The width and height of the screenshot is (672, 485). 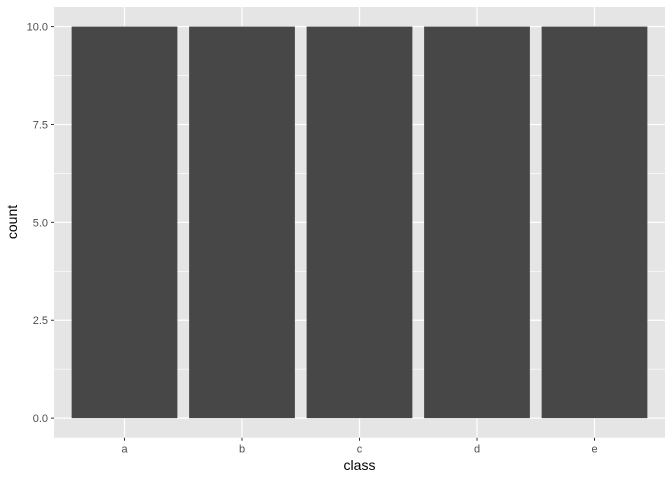 What do you see at coordinates (360, 465) in the screenshot?
I see `x-axis-title: class` at bounding box center [360, 465].